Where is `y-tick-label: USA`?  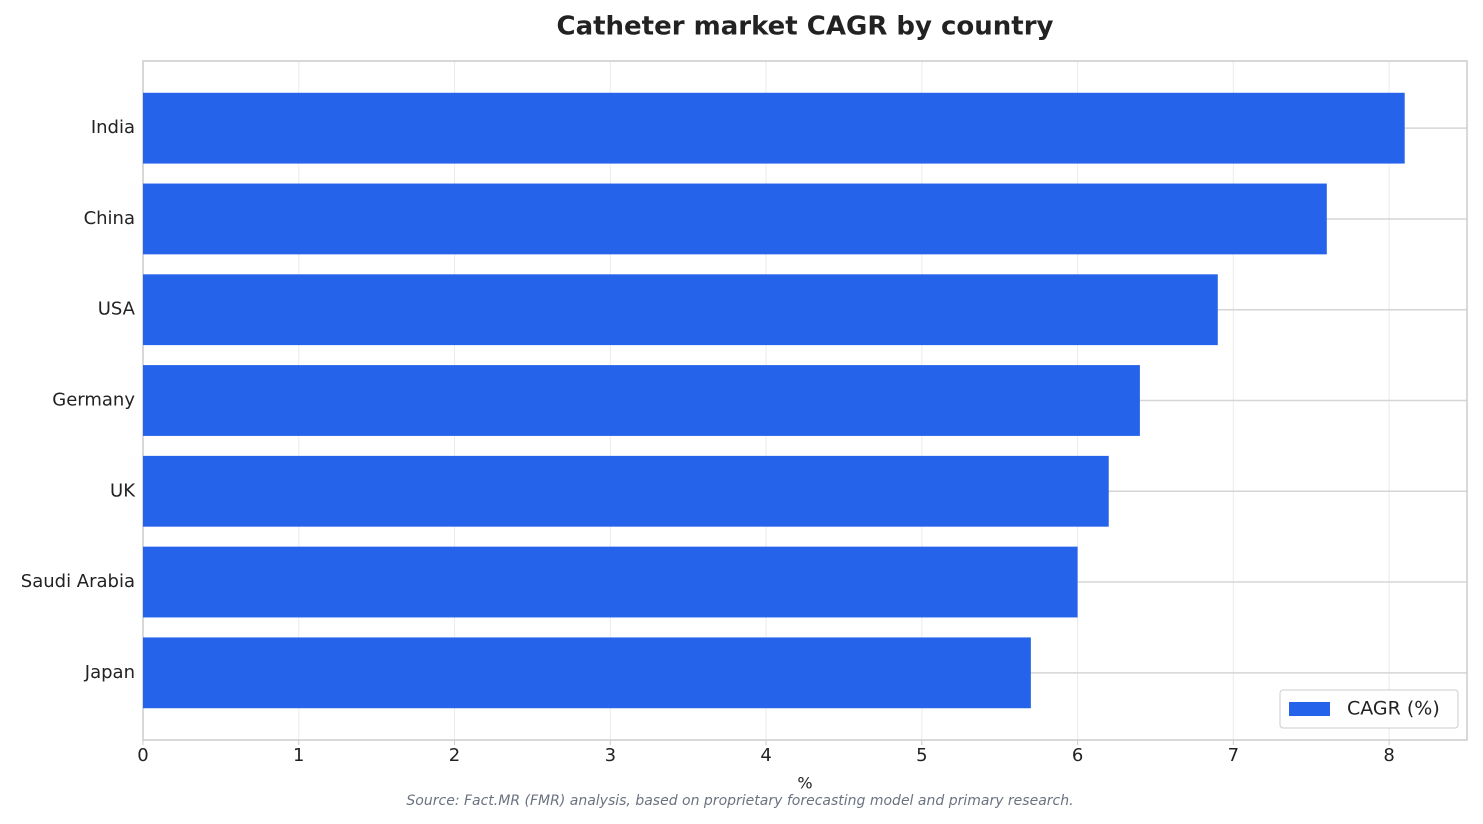 y-tick-label: USA is located at coordinates (117, 309).